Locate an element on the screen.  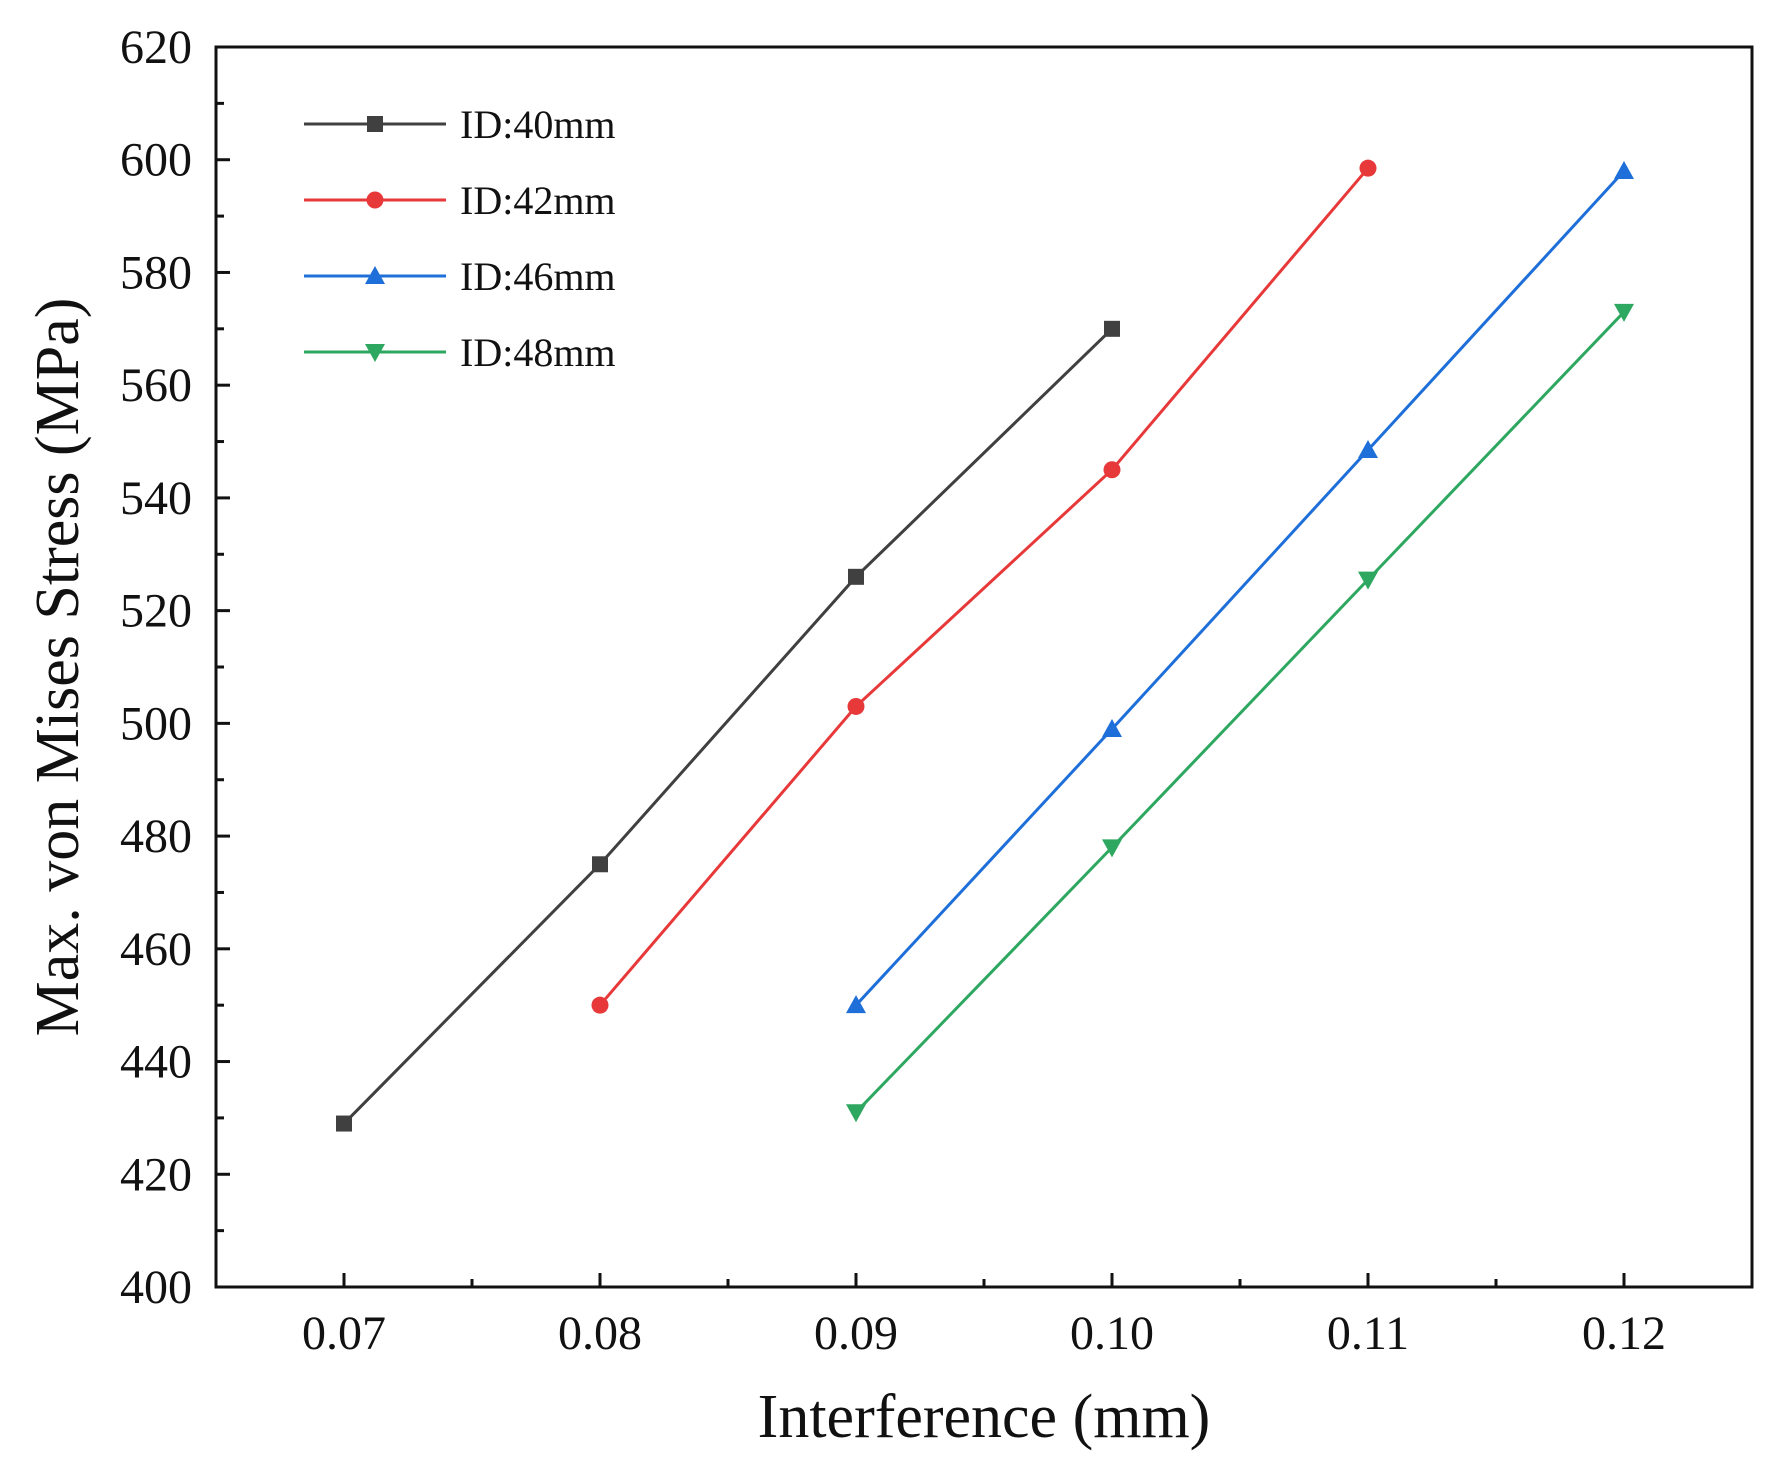
y-tick-label: 440 is located at coordinates (156, 1062).